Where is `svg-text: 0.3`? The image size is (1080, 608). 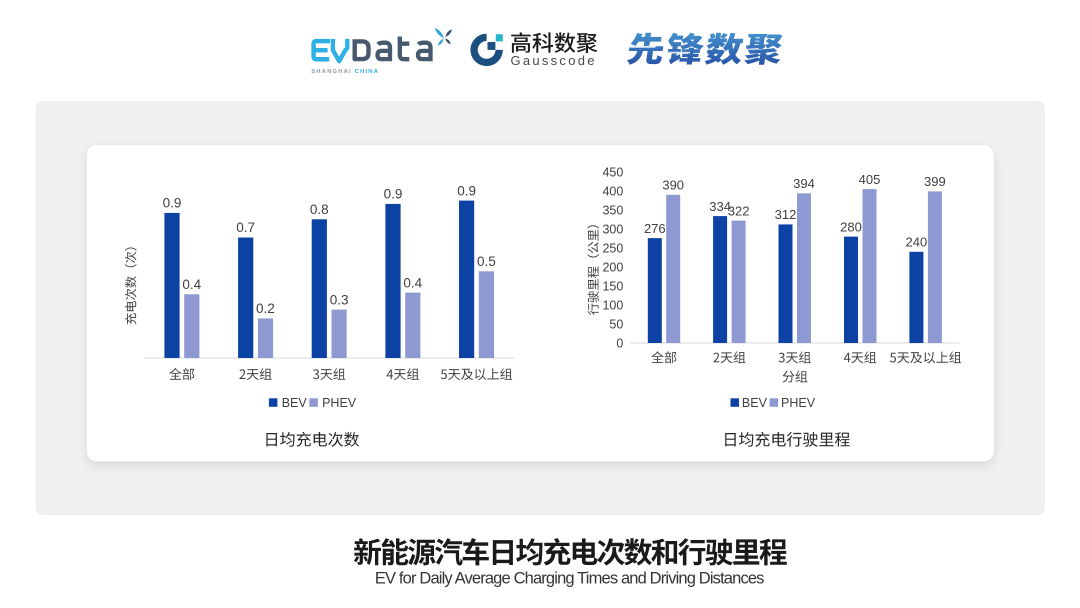
svg-text: 0.3 is located at coordinates (339, 299).